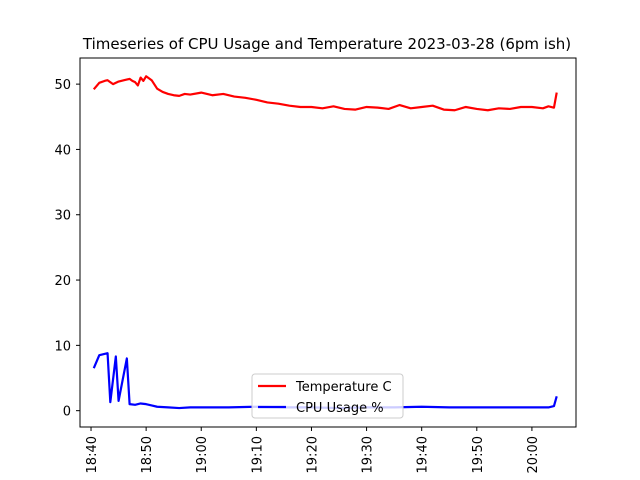 This screenshot has width=640, height=480. What do you see at coordinates (202, 454) in the screenshot?
I see `x-tick-label: 19:00` at bounding box center [202, 454].